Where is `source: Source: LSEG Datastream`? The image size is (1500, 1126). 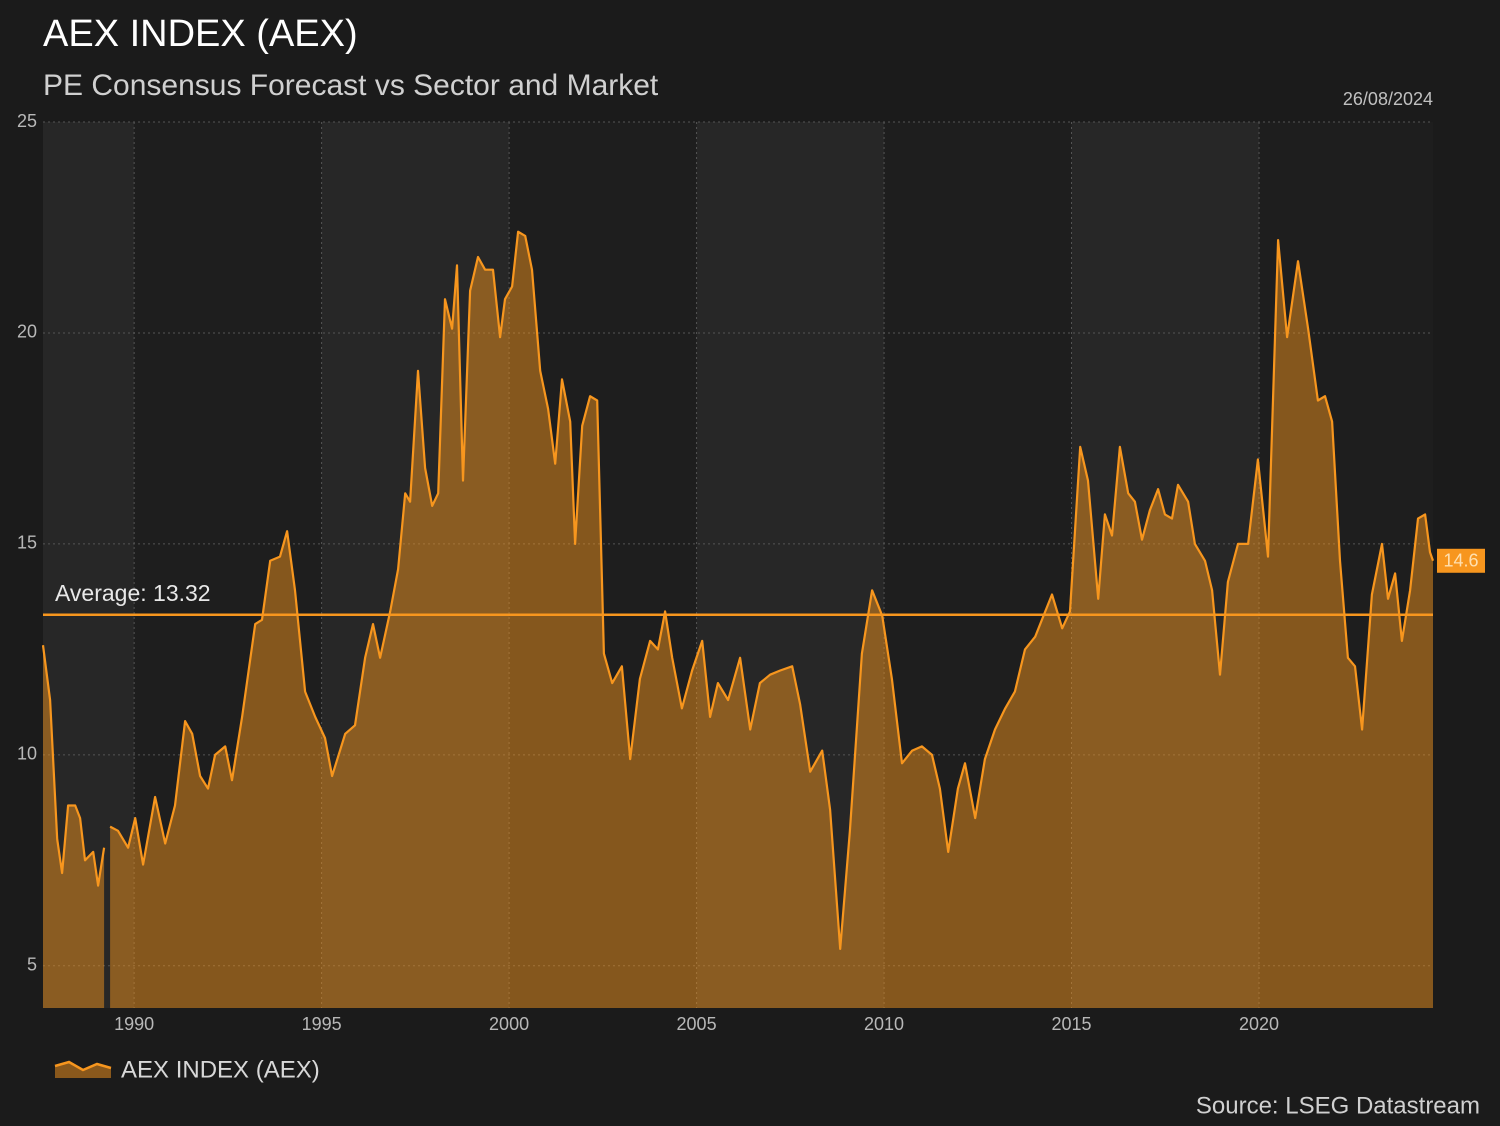 source: Source: LSEG Datastream is located at coordinates (1338, 1105).